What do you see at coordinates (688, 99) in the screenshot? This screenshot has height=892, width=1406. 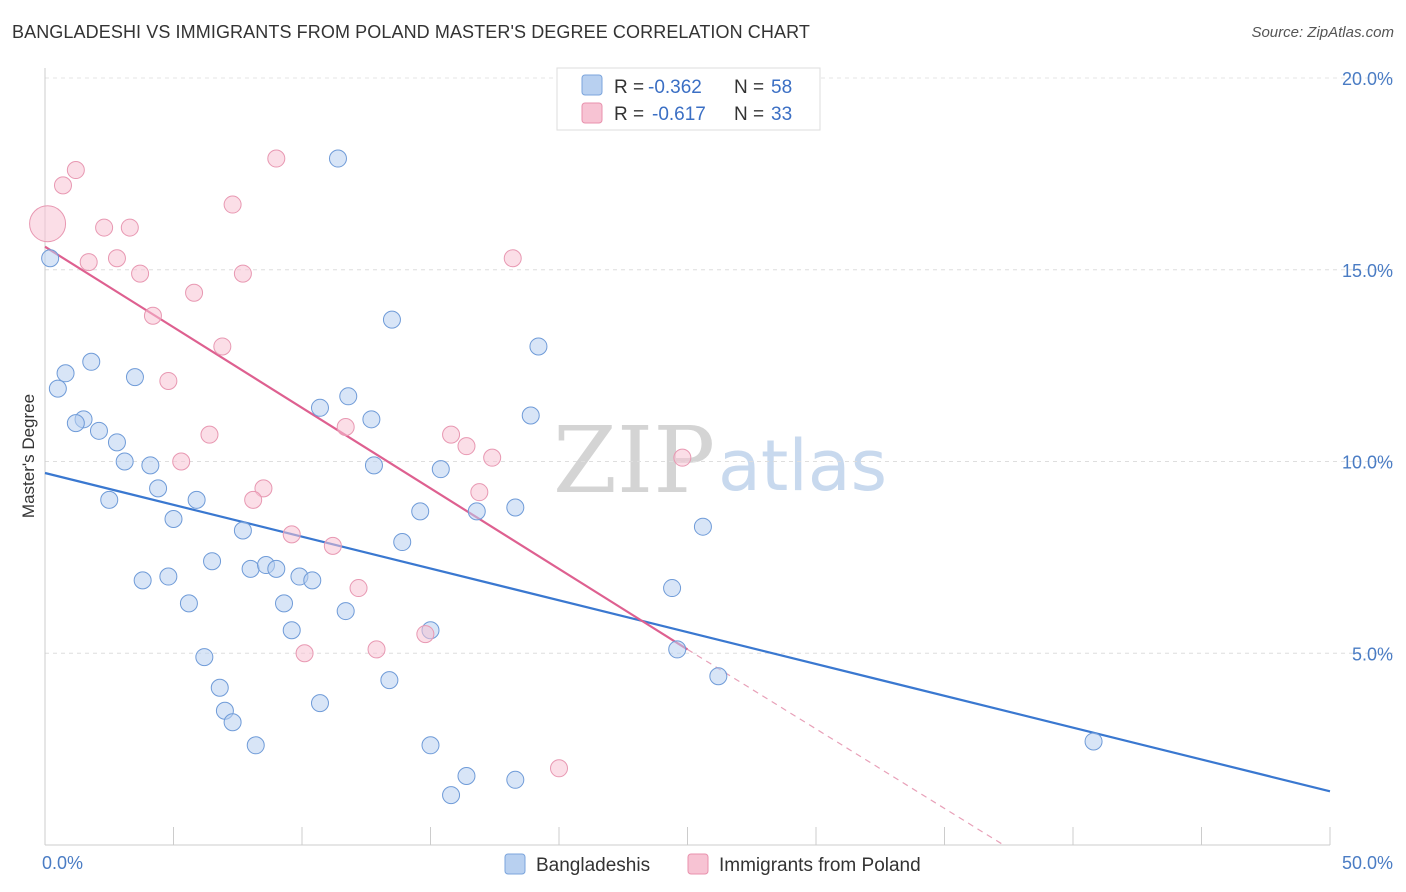 I see `legend: R = -0.362 N = 58 R = -0.617 N = 33` at bounding box center [688, 99].